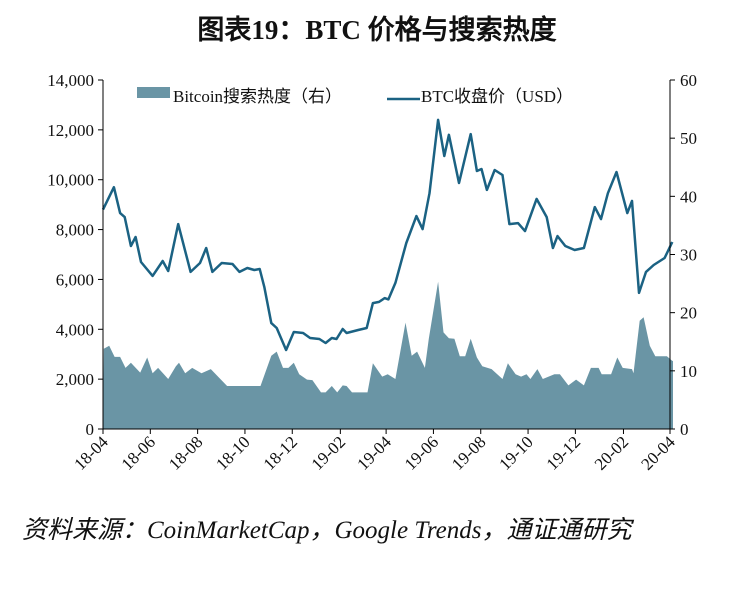 The width and height of the screenshot is (754, 594). Describe the element at coordinates (688, 196) in the screenshot. I see `y-right-tick-label: 40` at that location.